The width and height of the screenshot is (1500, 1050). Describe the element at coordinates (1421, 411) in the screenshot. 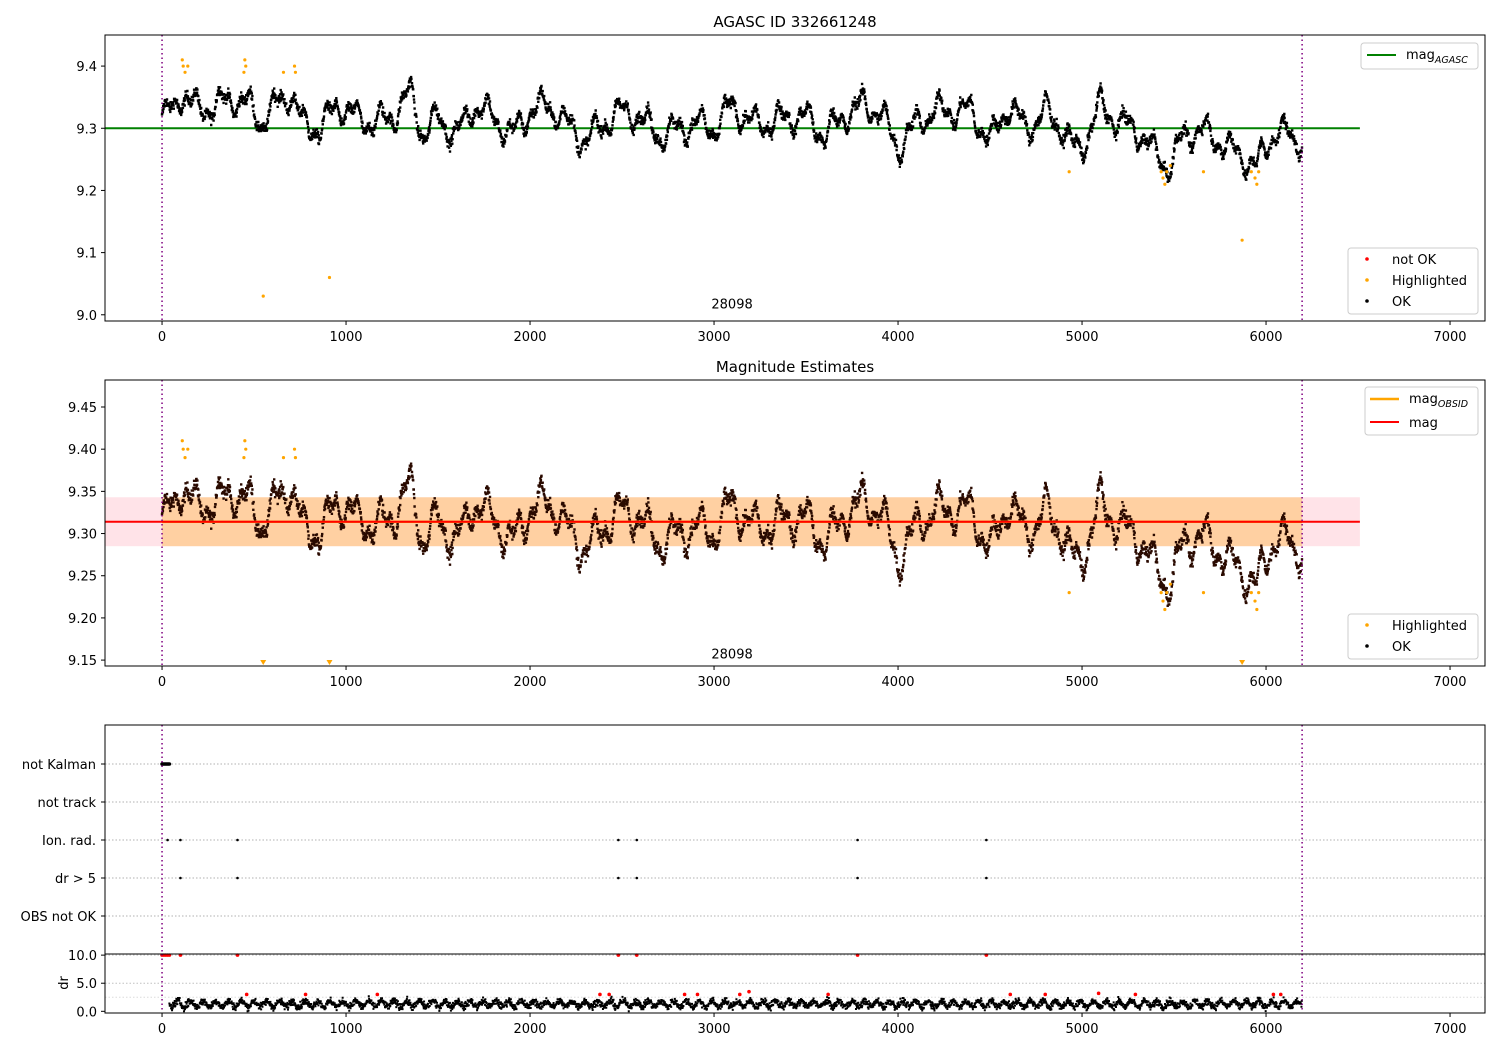

I see `panel2-legend-lines: magOBSID mag` at that location.